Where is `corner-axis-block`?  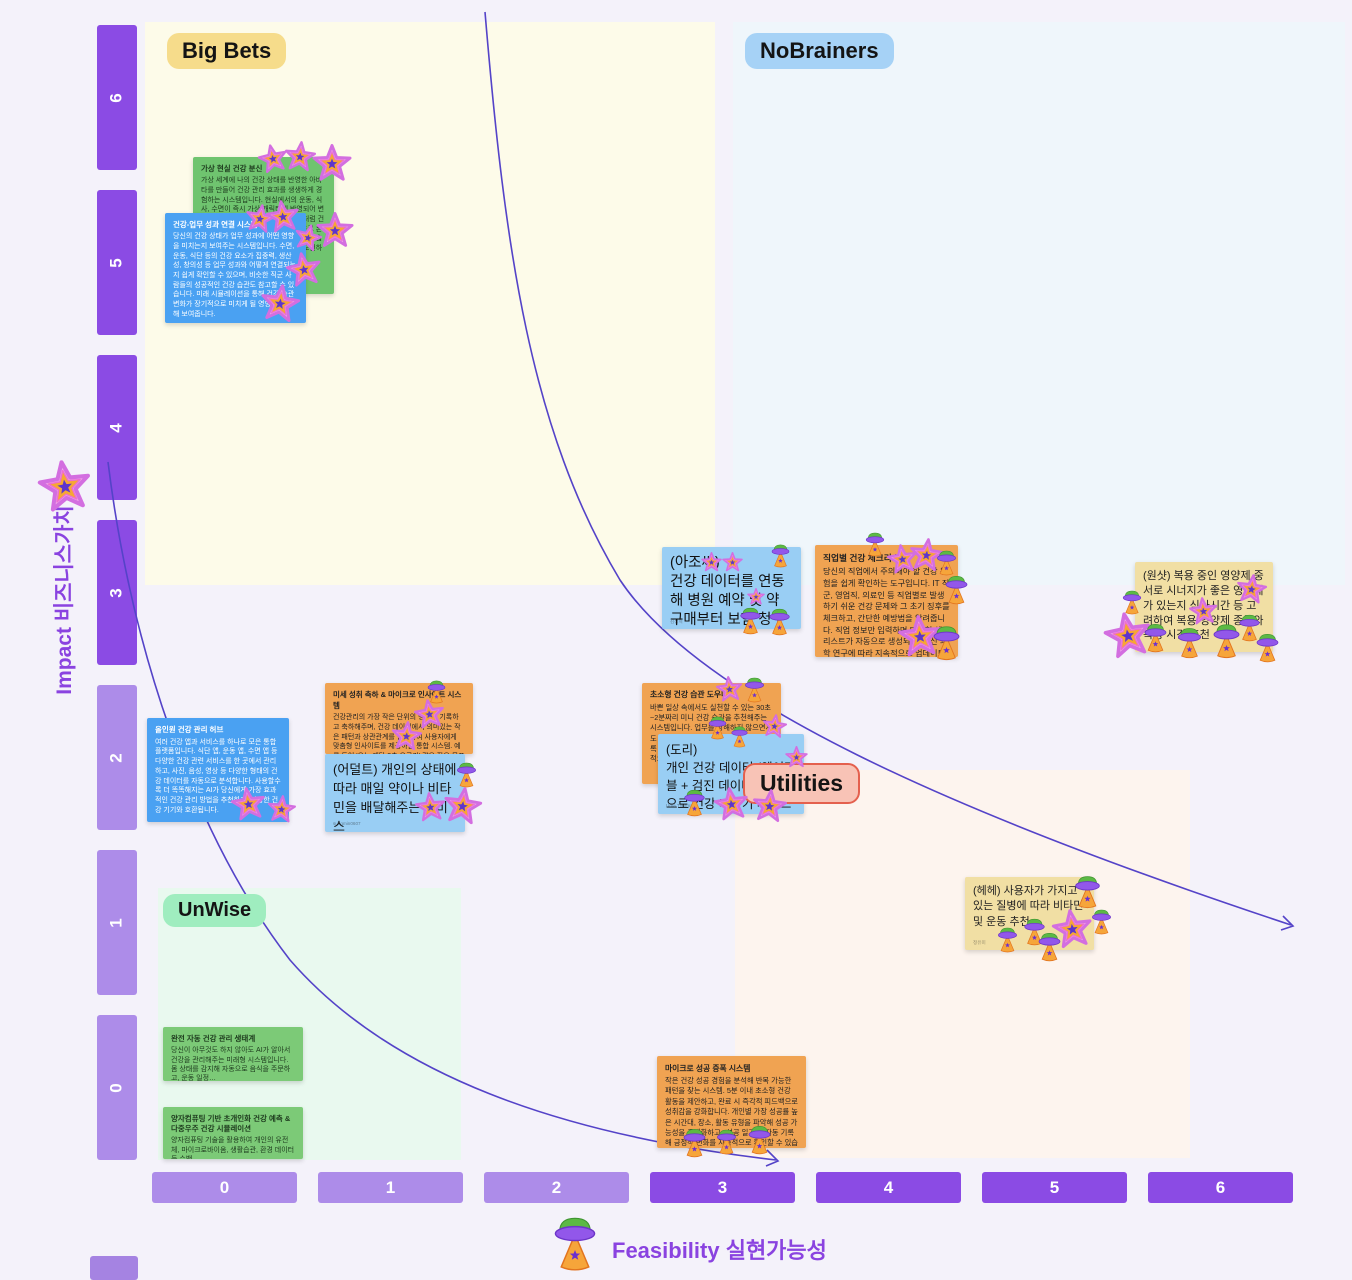 corner-axis-block is located at coordinates (114, 1268).